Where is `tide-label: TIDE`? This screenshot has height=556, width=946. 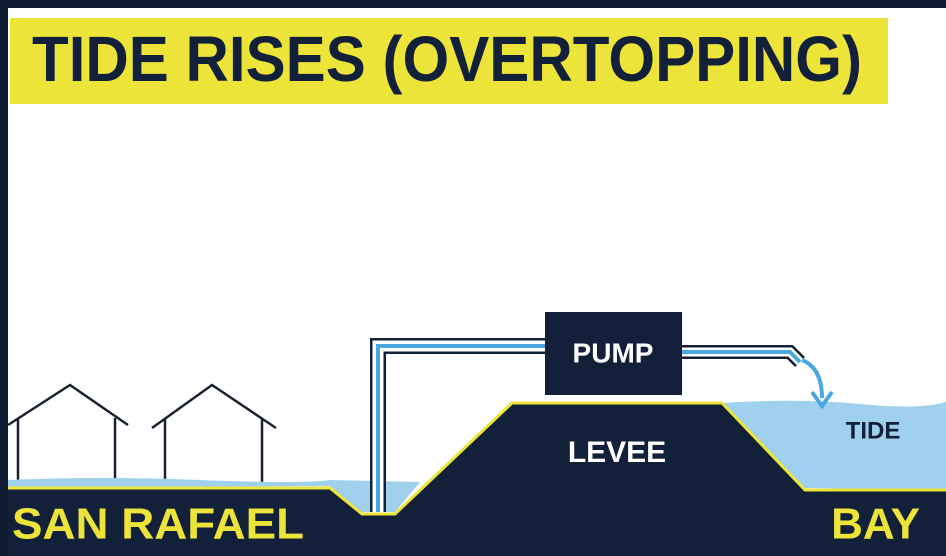 tide-label: TIDE is located at coordinates (873, 430).